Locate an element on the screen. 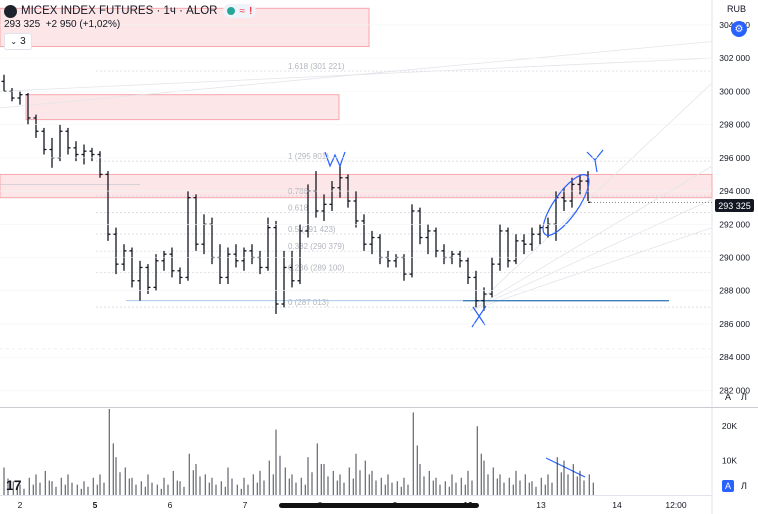  indicators-toggle: ⌄ 3 is located at coordinates (18, 41).